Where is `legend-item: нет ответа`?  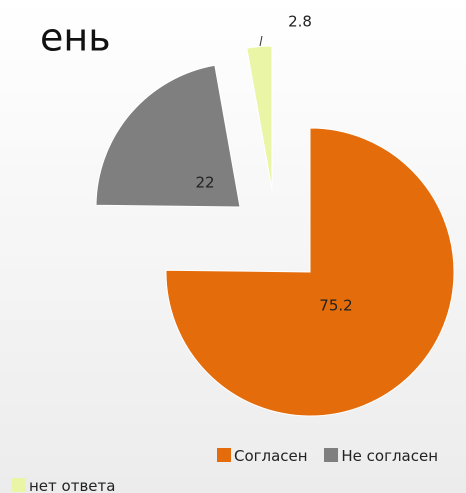
legend-item: нет ответа is located at coordinates (63, 485).